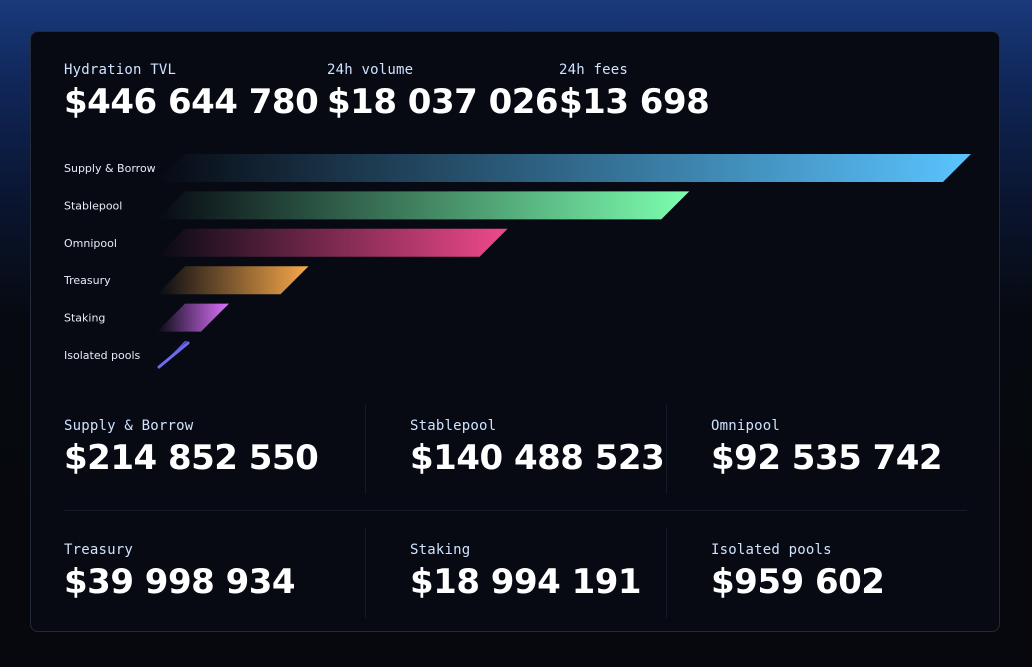  I want to click on breakdown-cell: Staking $18 994 191, so click(526, 572).